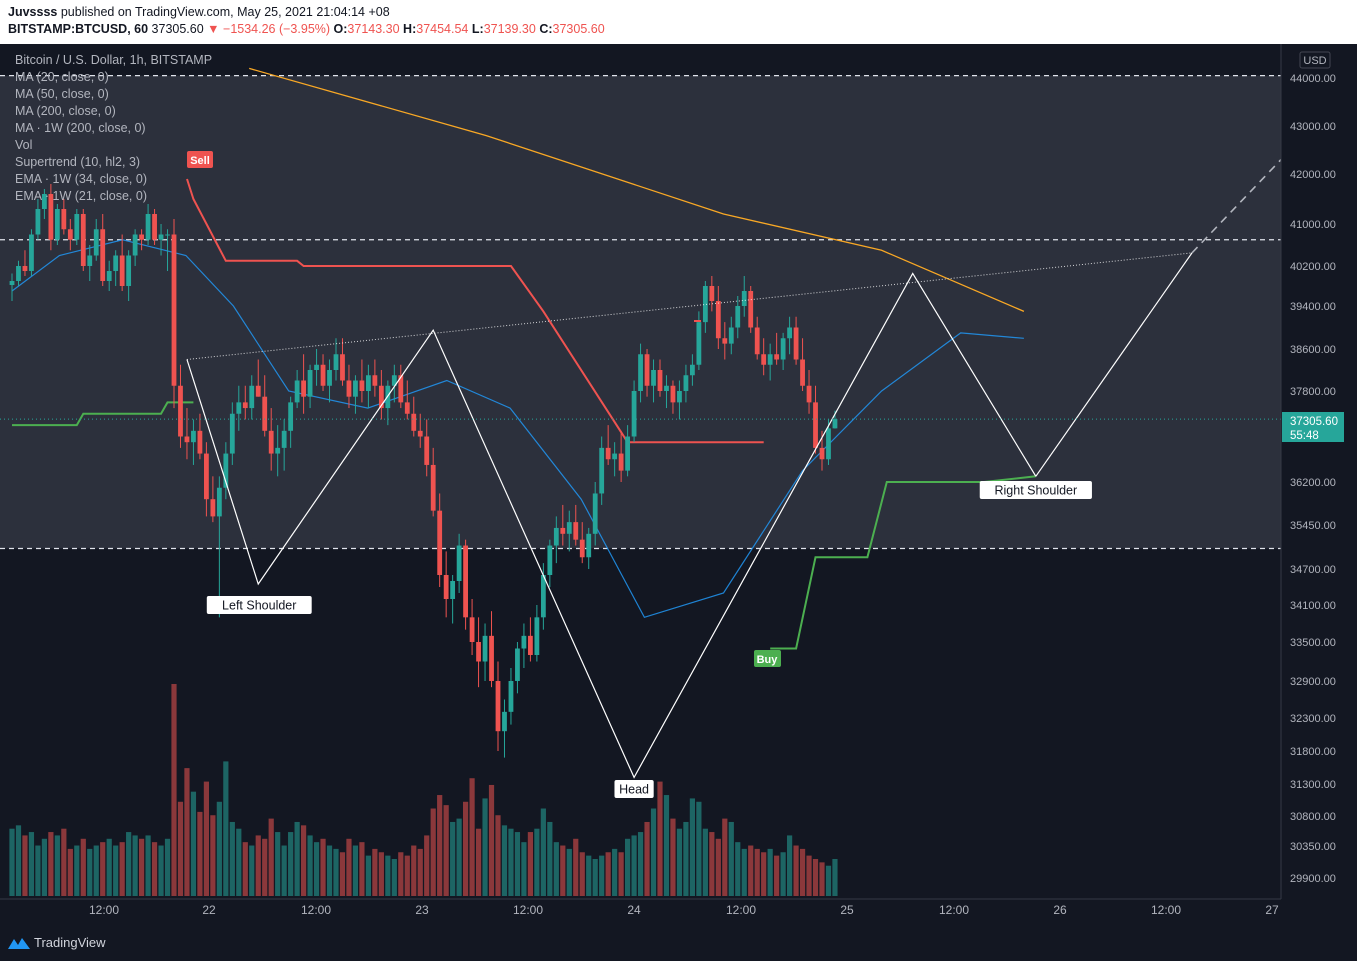 This screenshot has height=961, width=1357. I want to click on label-right-shoulder-box, so click(1035, 490).